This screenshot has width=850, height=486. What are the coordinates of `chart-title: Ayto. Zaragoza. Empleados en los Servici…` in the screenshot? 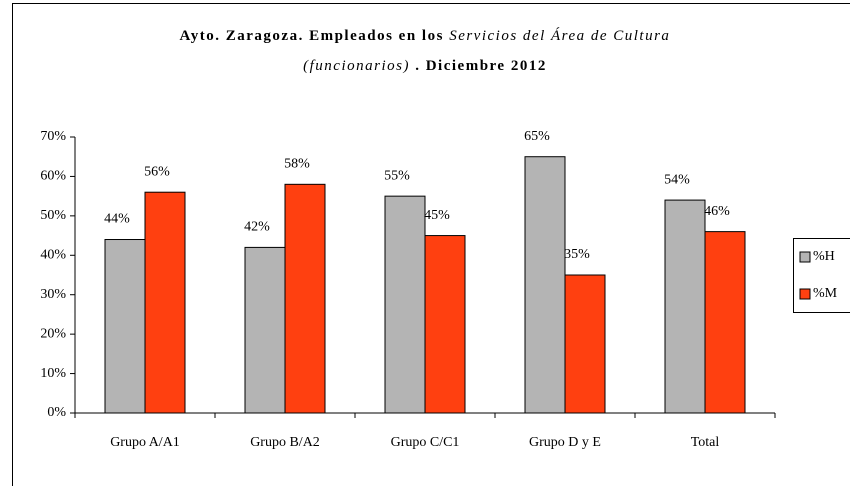 It's located at (425, 35).